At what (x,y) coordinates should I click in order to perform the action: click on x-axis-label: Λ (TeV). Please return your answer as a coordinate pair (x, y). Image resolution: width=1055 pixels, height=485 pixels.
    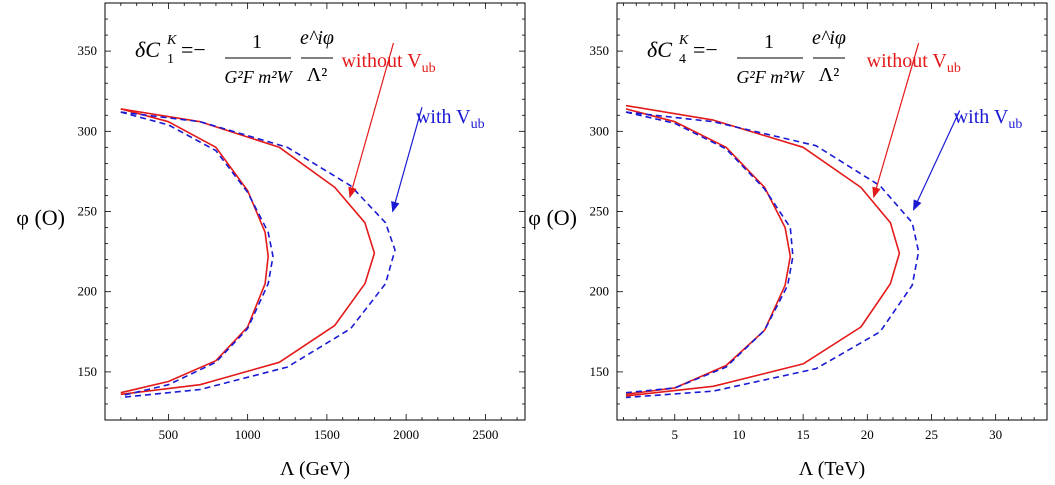
    Looking at the image, I should click on (832, 469).